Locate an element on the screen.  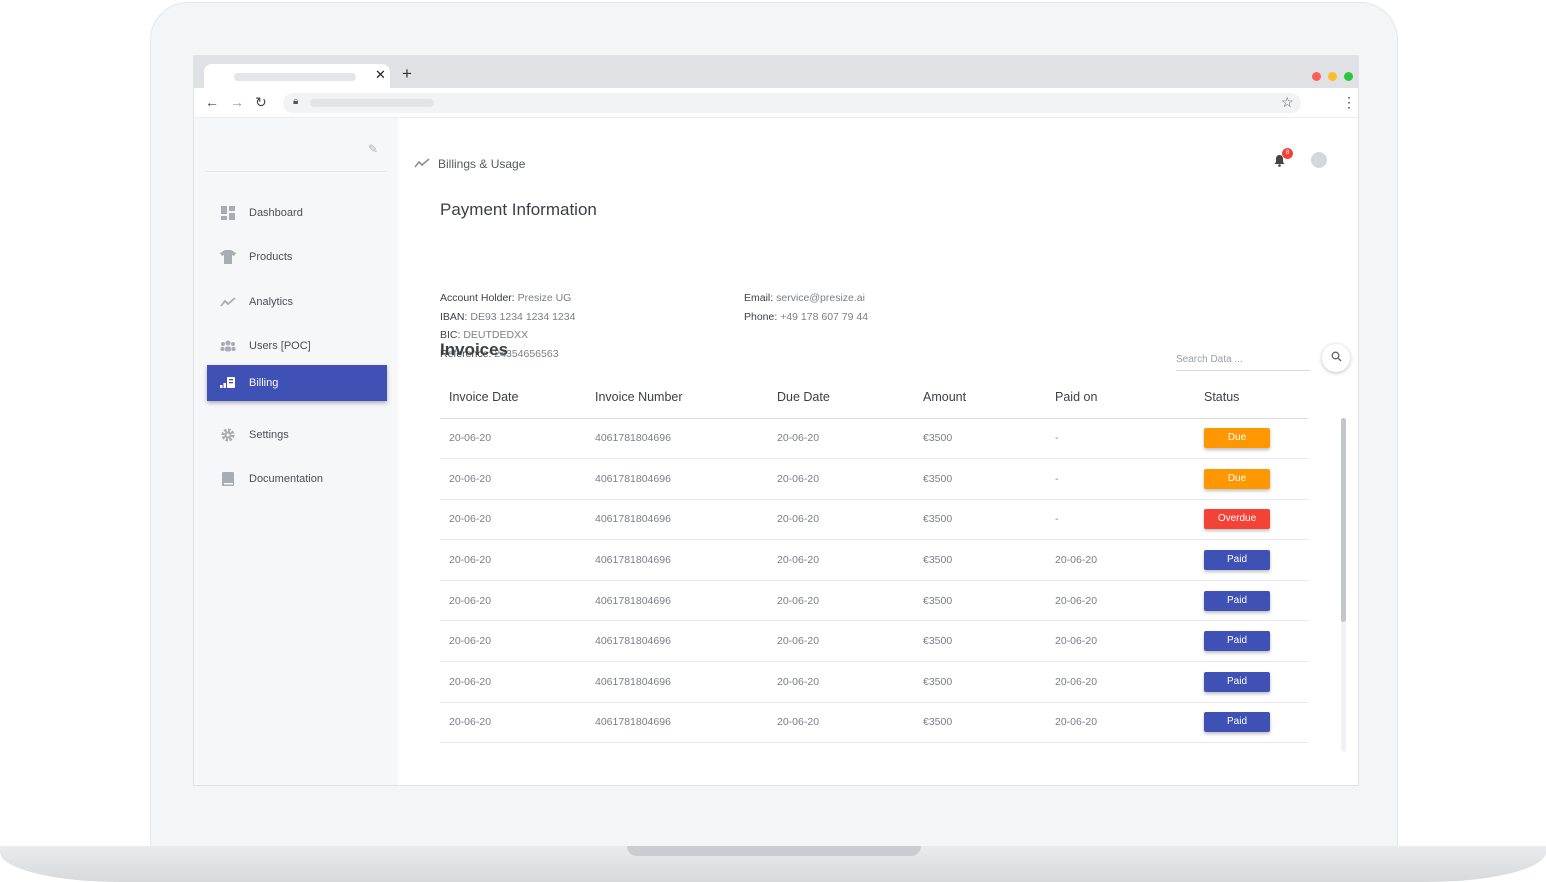
tab-title-placeholder is located at coordinates (295, 77).